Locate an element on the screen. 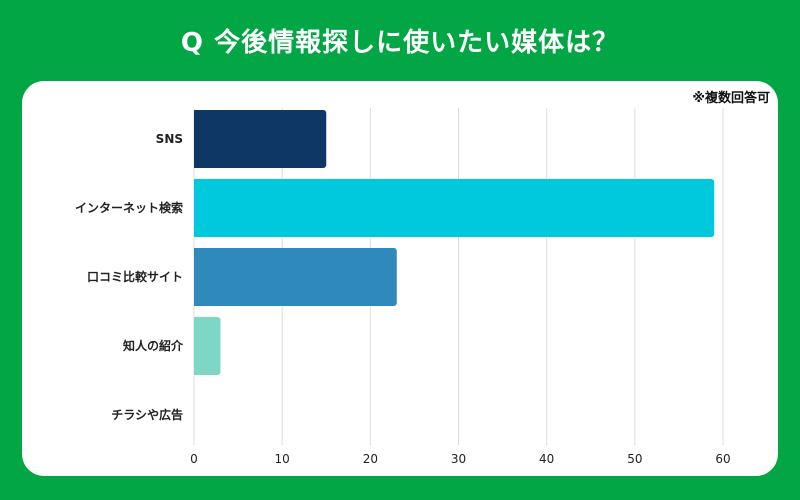 The width and height of the screenshot is (800, 500). x-tick-label: 10 is located at coordinates (282, 459).